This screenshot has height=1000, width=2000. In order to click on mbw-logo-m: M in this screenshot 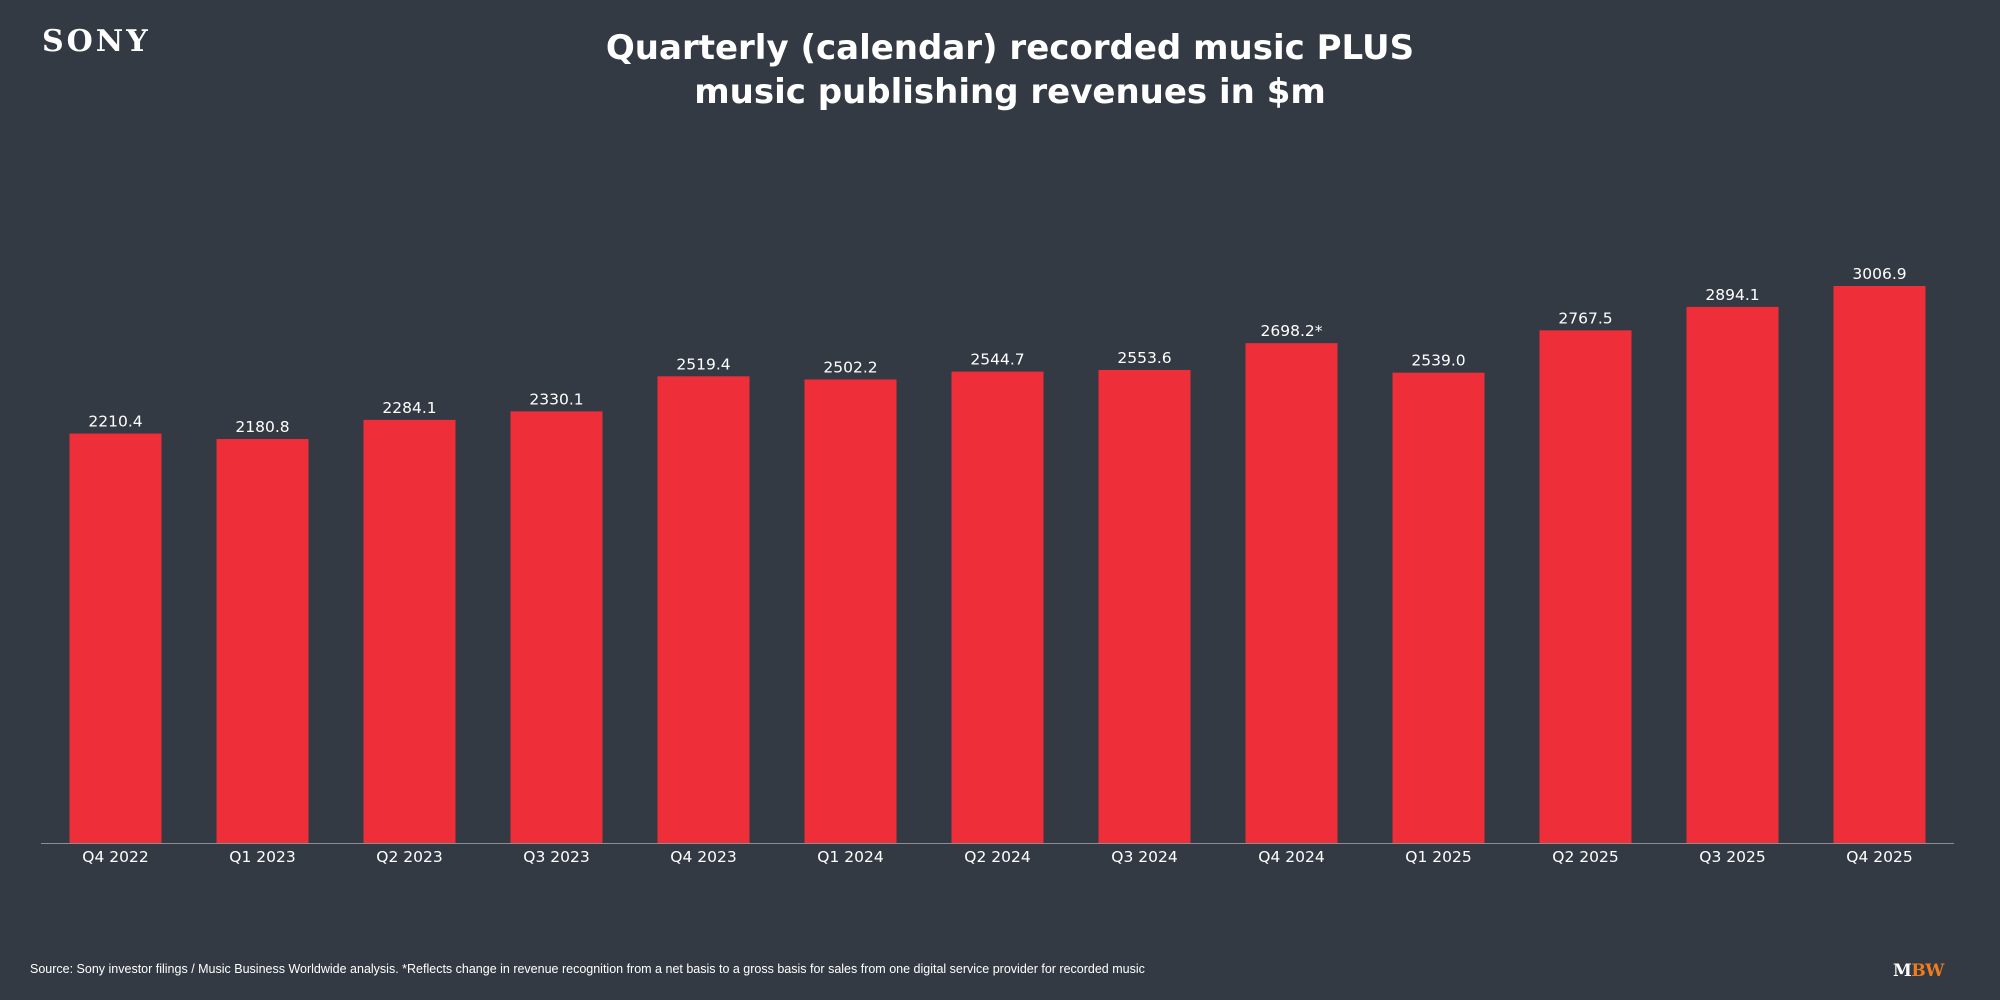, I will do `click(1902, 971)`.